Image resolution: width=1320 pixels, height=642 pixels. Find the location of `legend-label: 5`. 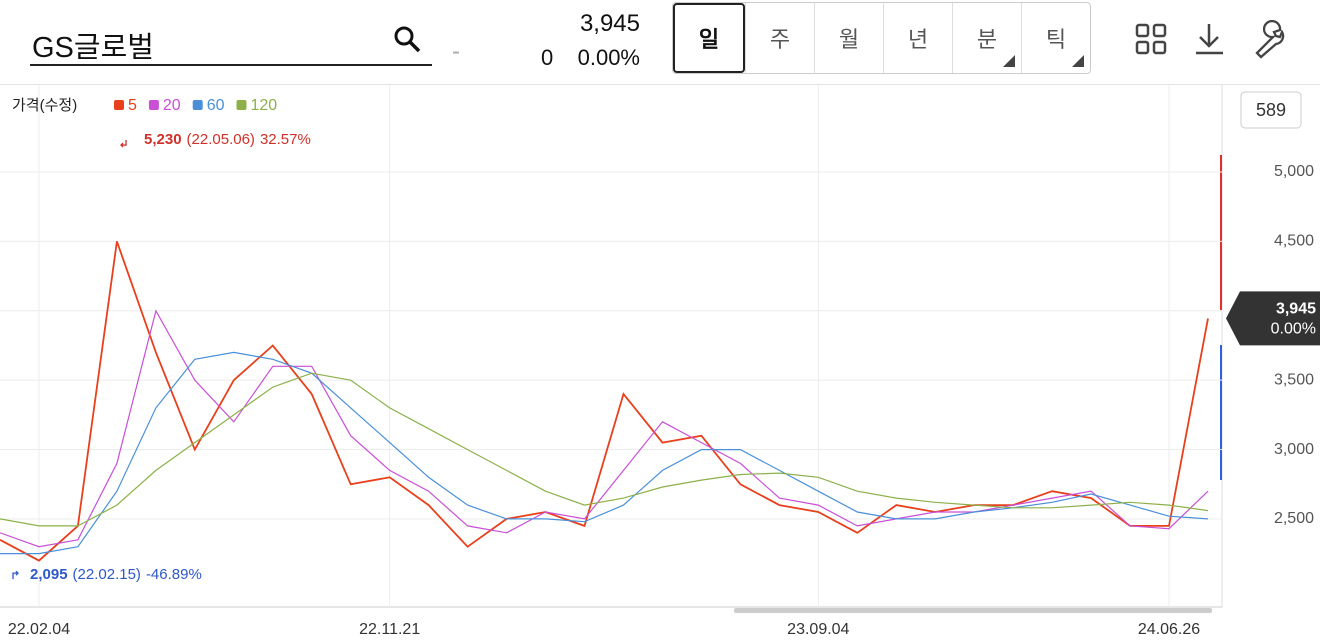

legend-label: 5 is located at coordinates (132, 105).